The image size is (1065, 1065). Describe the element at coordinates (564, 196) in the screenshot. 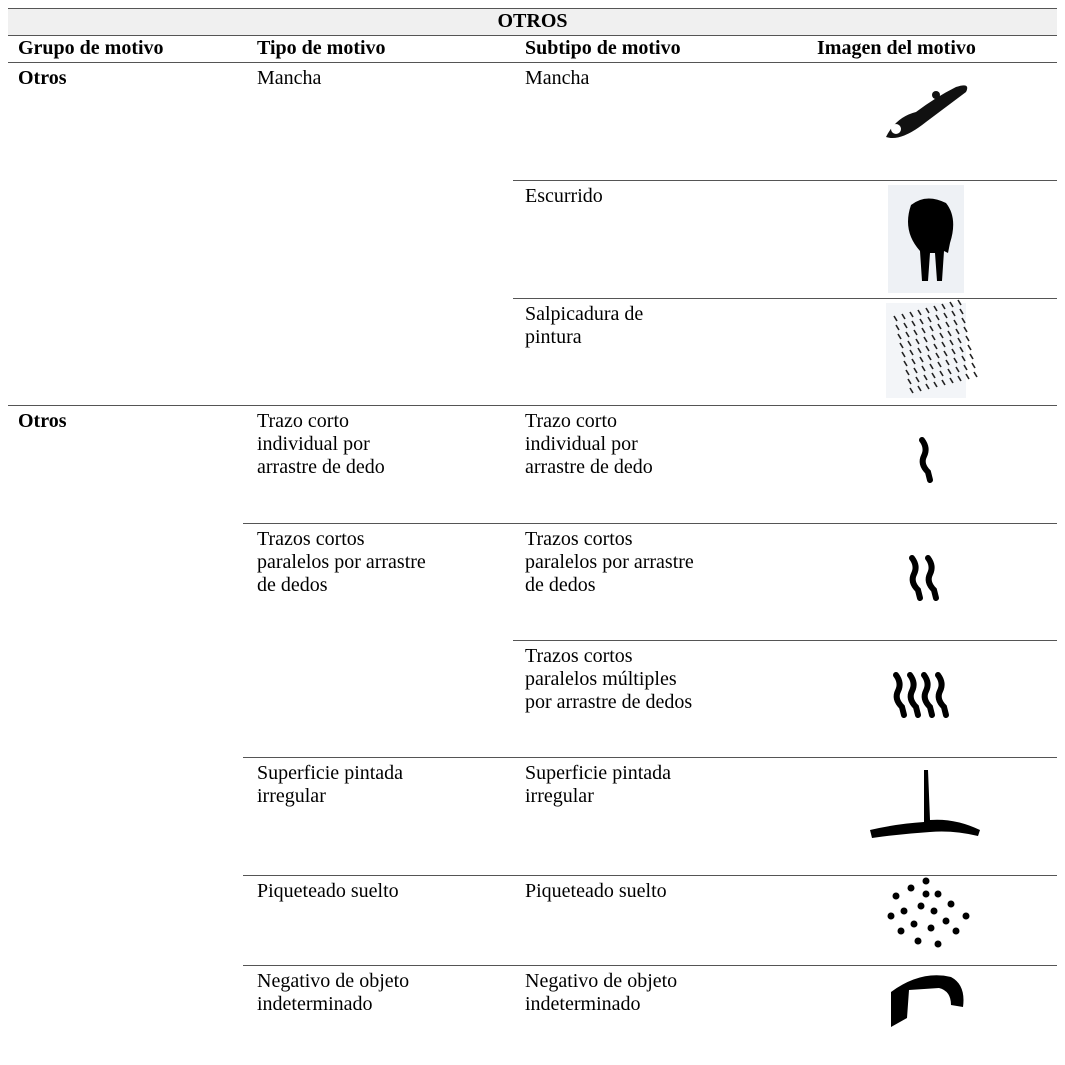

I see `subtype-cell: Escurrido` at that location.